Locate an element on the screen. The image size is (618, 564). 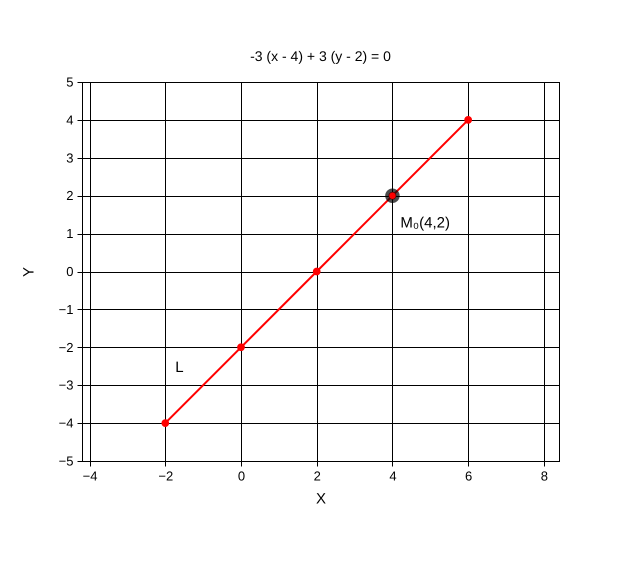
y-tick-label: 3 is located at coordinates (70, 158).